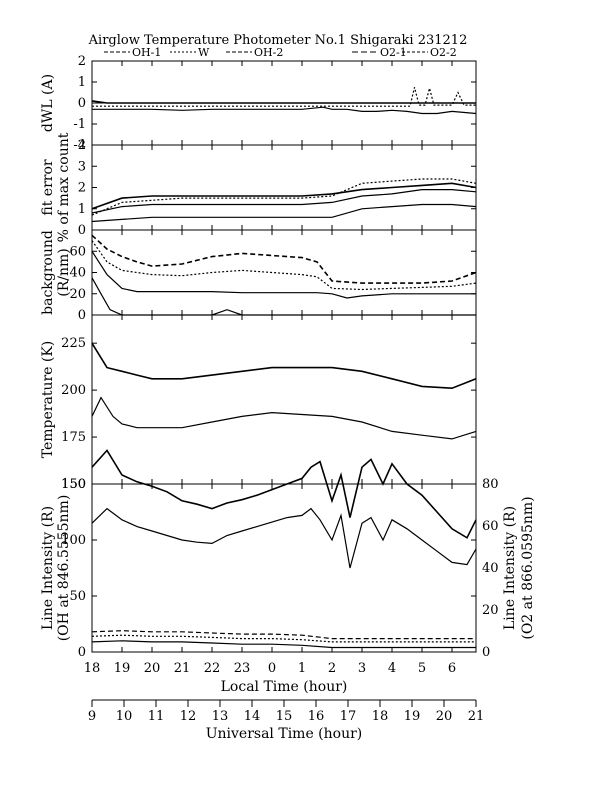 The image size is (612, 792). Describe the element at coordinates (124, 716) in the screenshot. I see `ut-tick-label: 10` at that location.